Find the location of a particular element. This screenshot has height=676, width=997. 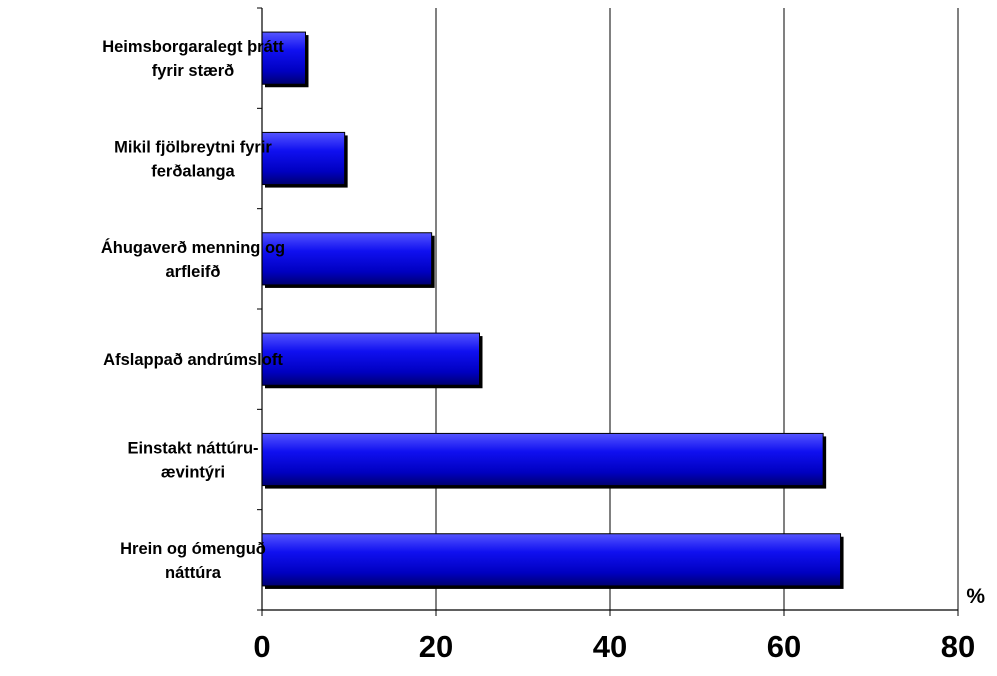

category-label: ferðalanga is located at coordinates (193, 172).